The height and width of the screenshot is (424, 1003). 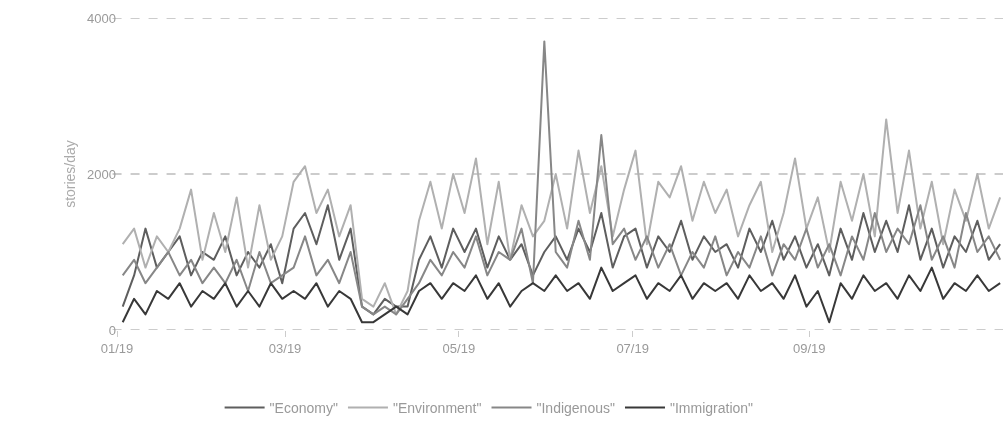 What do you see at coordinates (285, 348) in the screenshot?
I see `x-tick-label: 03/19` at bounding box center [285, 348].